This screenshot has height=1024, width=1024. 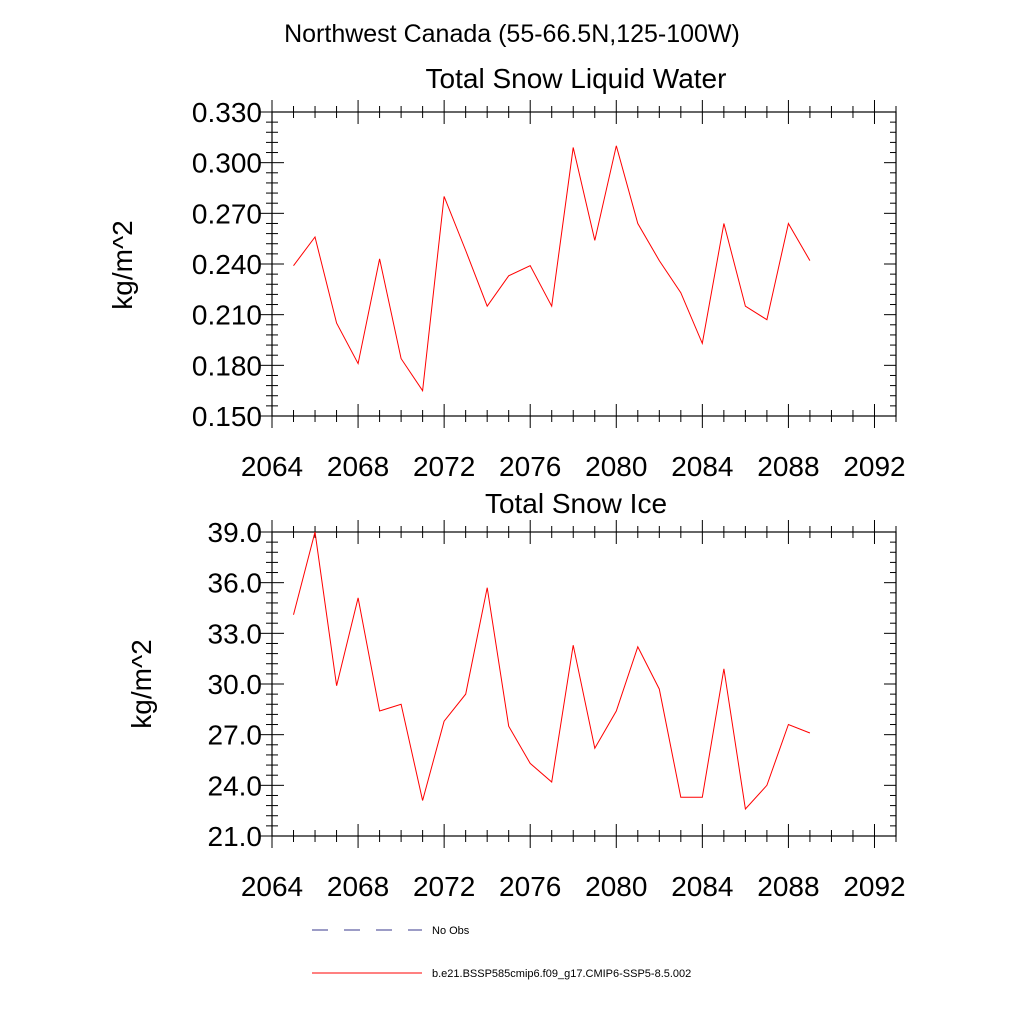 I want to click on panel-title: Total Snow Liquid Water, so click(x=576, y=78).